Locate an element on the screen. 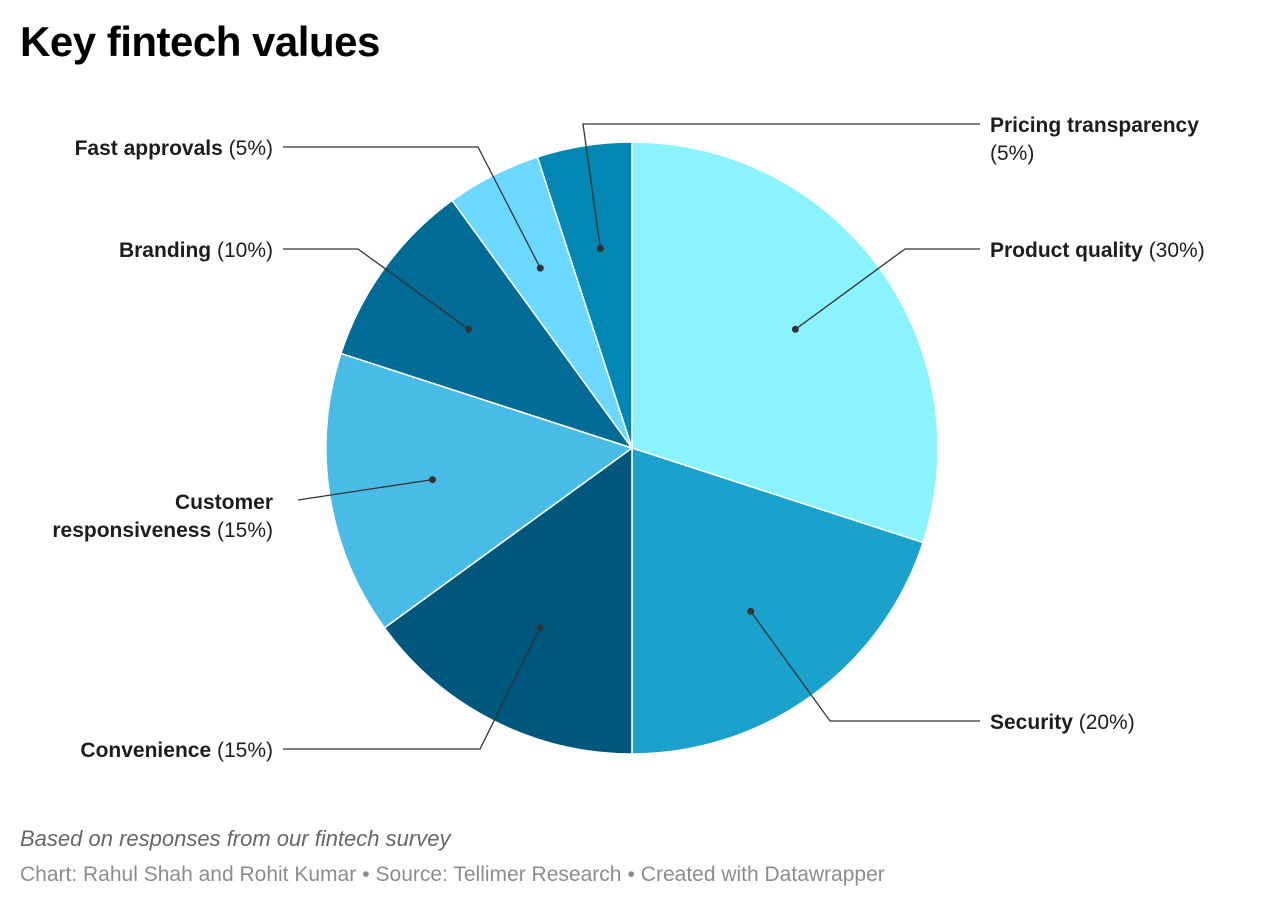 Image resolution: width=1264 pixels, height=910 pixels. slice-label-fast-approvals: Fast approvals (5%) is located at coordinates (174, 148).